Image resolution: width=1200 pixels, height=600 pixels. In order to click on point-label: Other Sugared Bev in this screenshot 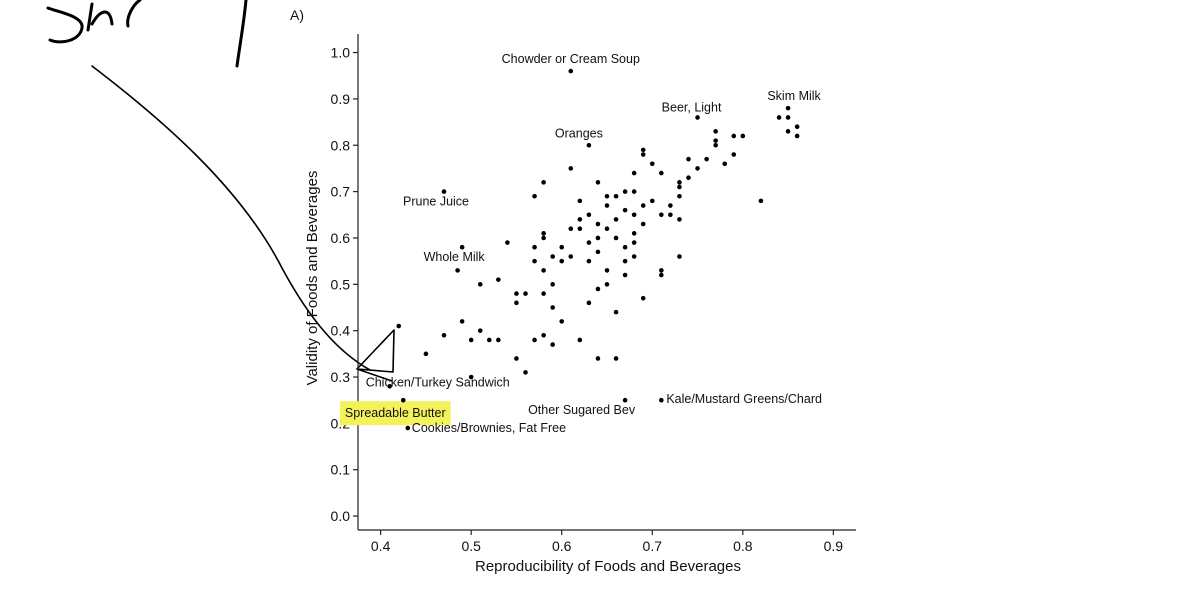, I will do `click(582, 410)`.